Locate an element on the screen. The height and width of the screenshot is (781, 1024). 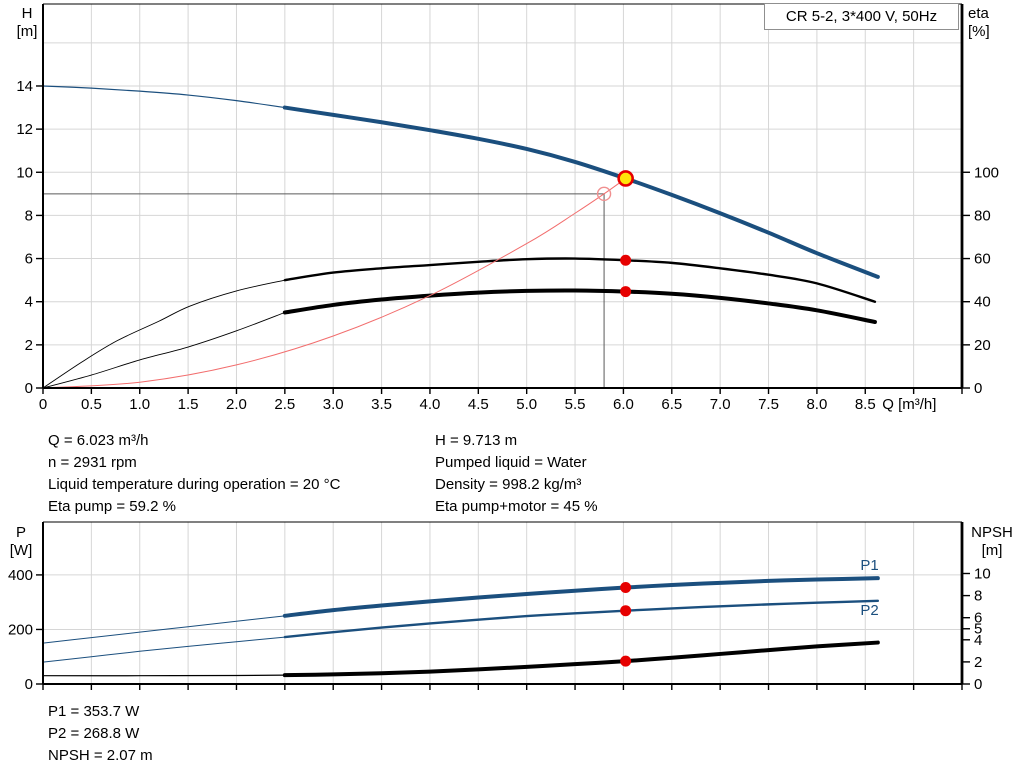
curve-label-p1: P1 is located at coordinates (869, 565).